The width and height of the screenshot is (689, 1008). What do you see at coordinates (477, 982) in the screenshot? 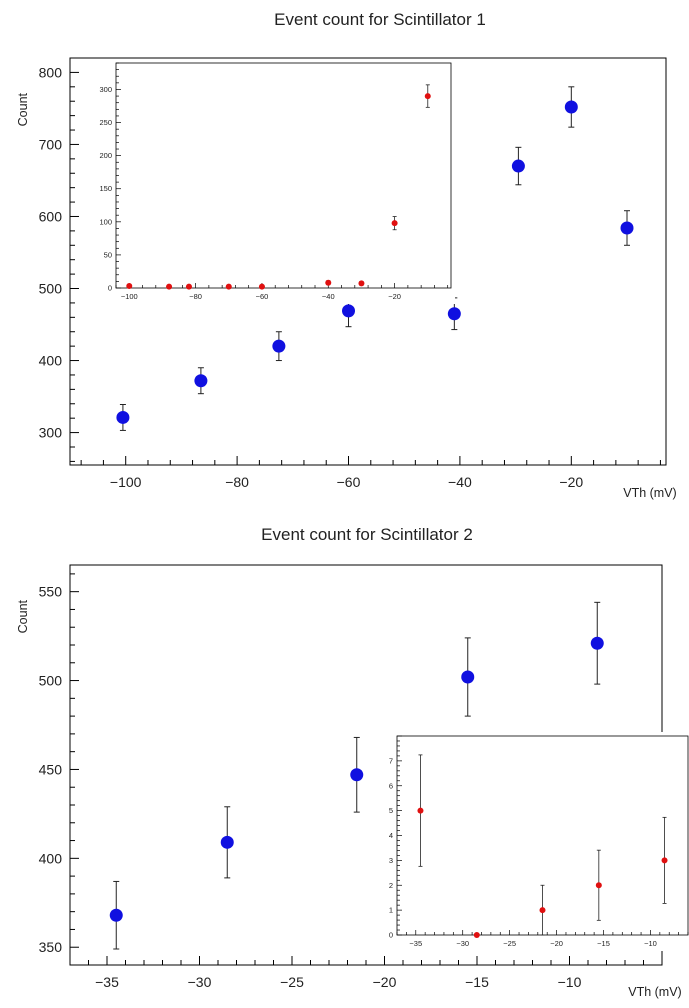
I see `x-tick-label: −15` at bounding box center [477, 982].